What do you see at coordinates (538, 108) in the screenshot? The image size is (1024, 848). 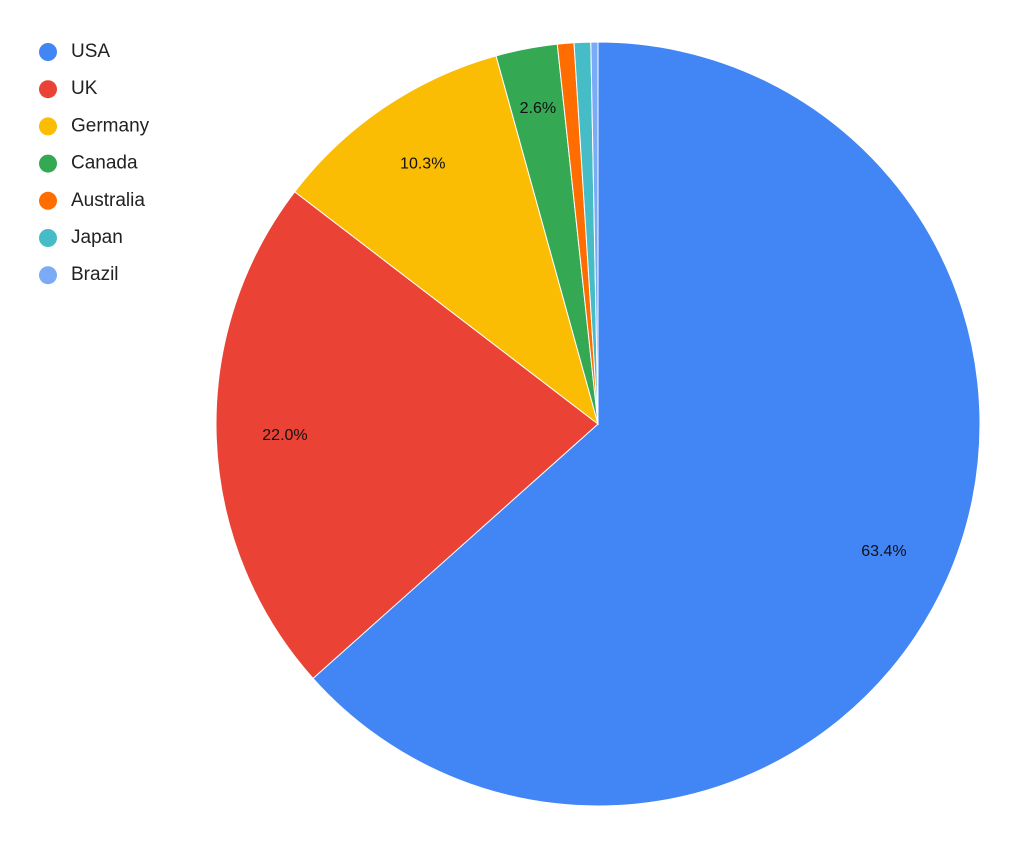 I see `slice-label-canada: 2.6%` at bounding box center [538, 108].